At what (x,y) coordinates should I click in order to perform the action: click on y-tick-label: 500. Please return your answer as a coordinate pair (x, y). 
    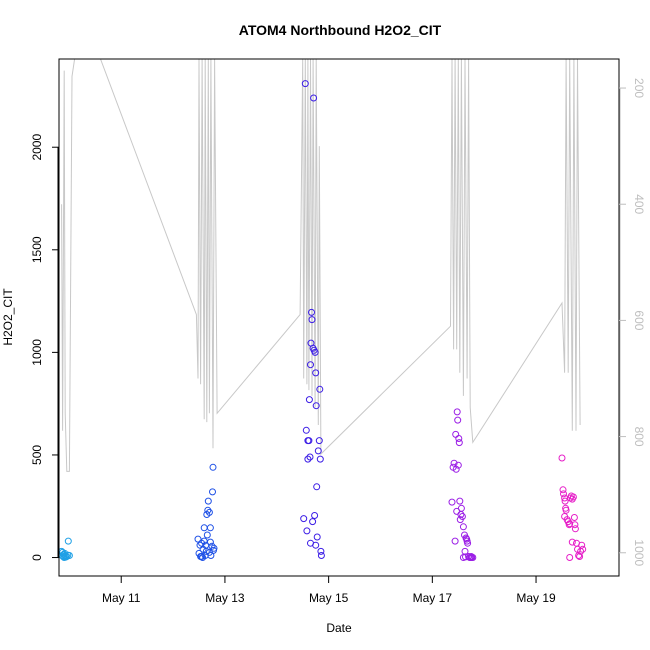
    Looking at the image, I should click on (37, 455).